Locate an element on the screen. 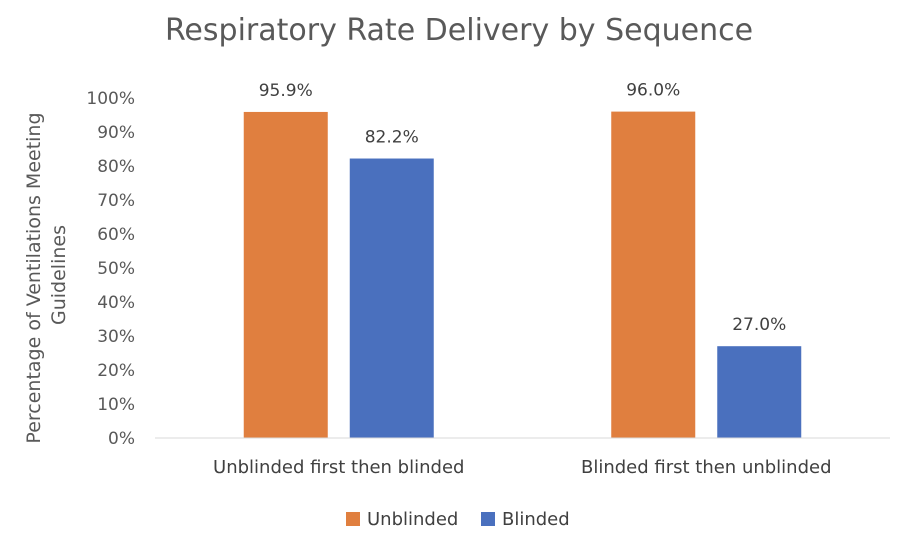  y-tick-label: 90% is located at coordinates (116, 133).